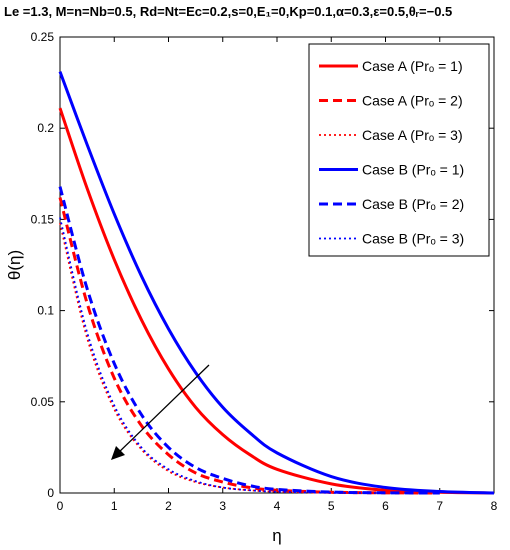 The image size is (510, 550). What do you see at coordinates (413, 204) in the screenshot?
I see `legend-label-4: Case B (Prₒ = 2)` at bounding box center [413, 204].